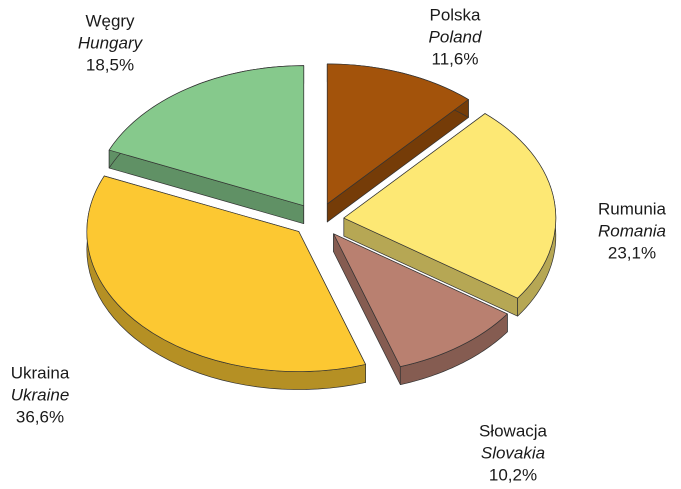 The width and height of the screenshot is (681, 489). Describe the element at coordinates (111, 42) in the screenshot. I see `slice-label-en: Hungary` at that location.